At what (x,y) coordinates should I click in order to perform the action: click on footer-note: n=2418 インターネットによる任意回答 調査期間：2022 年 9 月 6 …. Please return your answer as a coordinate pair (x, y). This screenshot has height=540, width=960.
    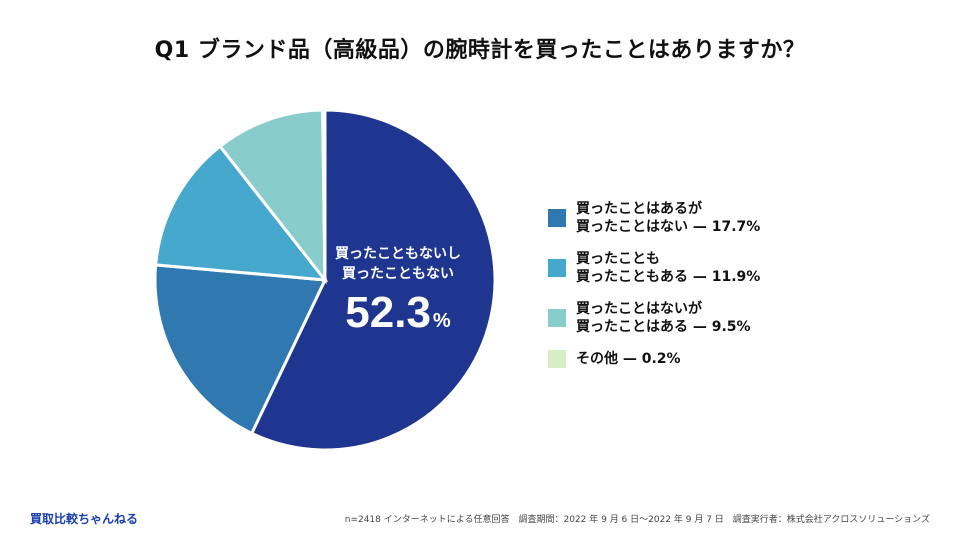
    Looking at the image, I should click on (637, 520).